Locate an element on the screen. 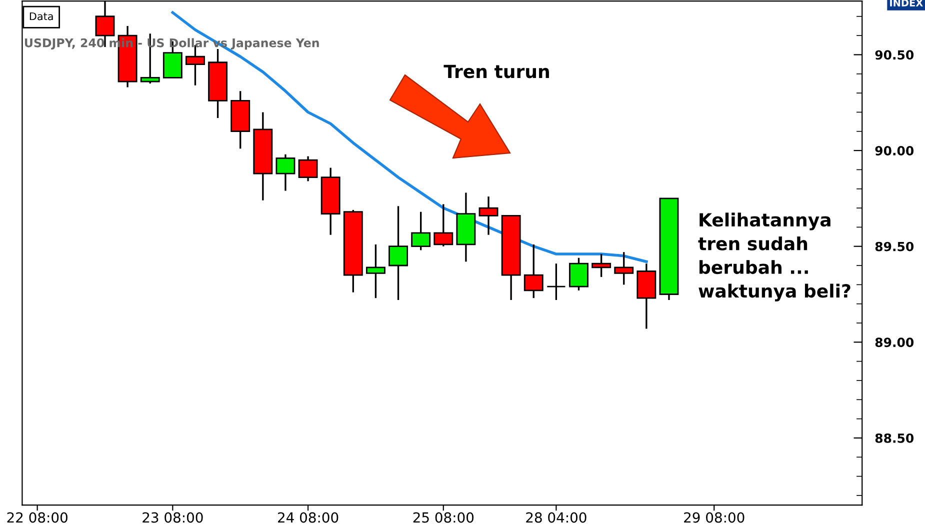 This screenshot has height=525, width=925. x-tick-label: 24 08:00 is located at coordinates (308, 517).